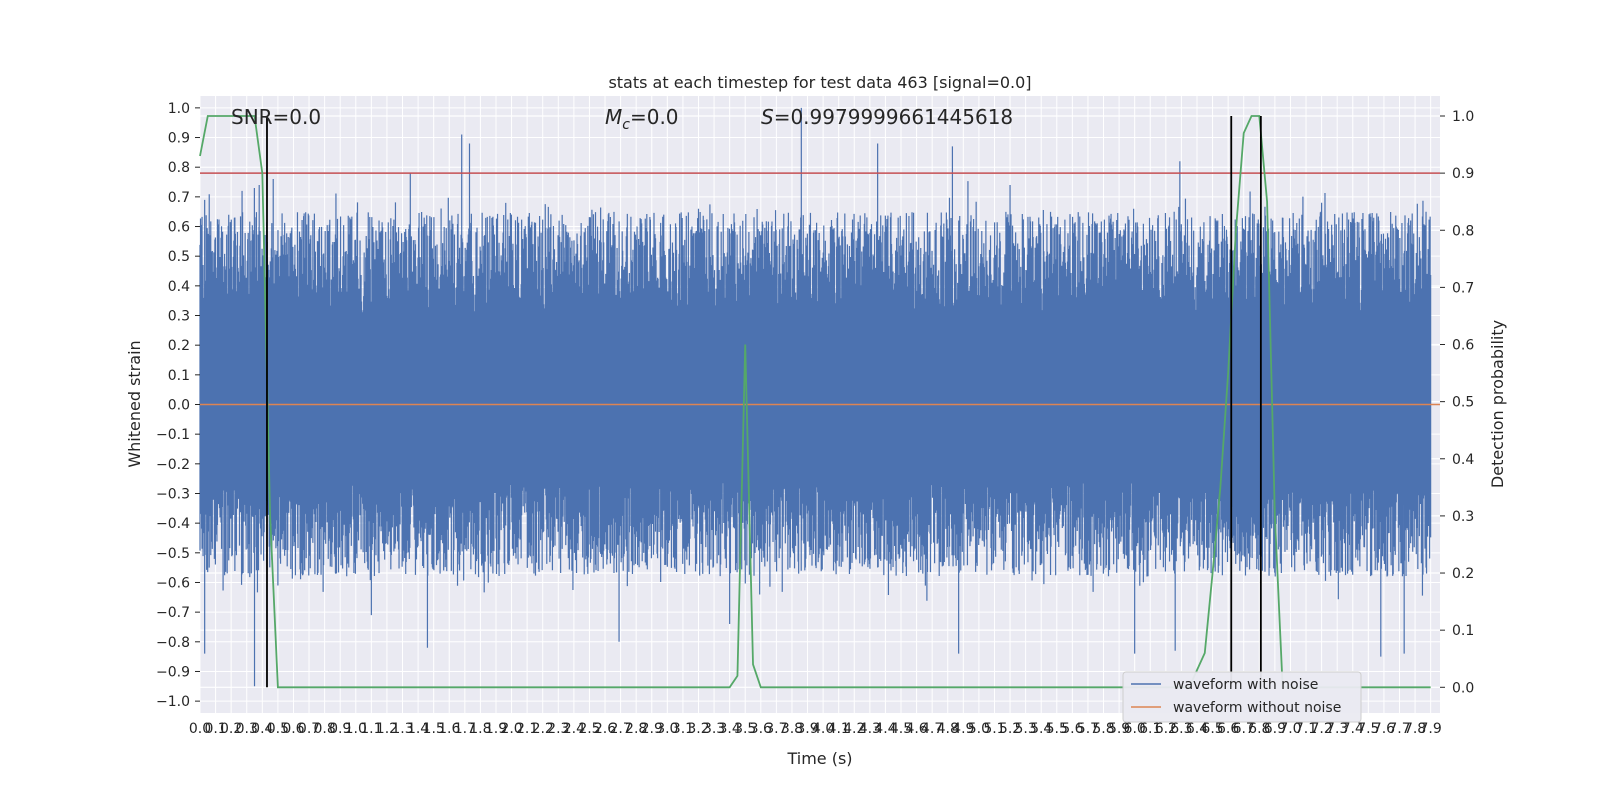  I want to click on x-tick-label: 1.6, so click(449, 729).